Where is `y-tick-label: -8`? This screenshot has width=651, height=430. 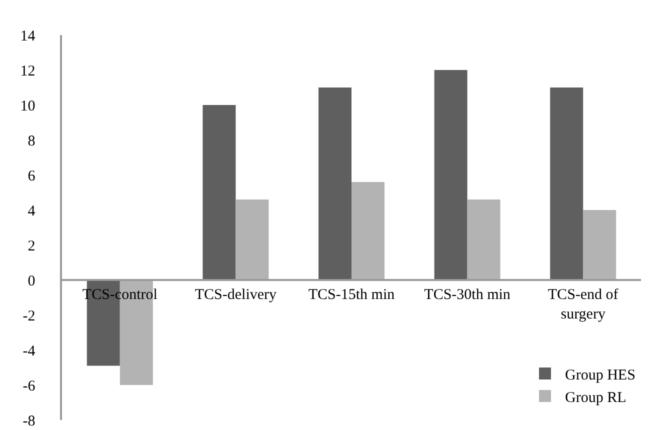 y-tick-label: -8 is located at coordinates (29, 421).